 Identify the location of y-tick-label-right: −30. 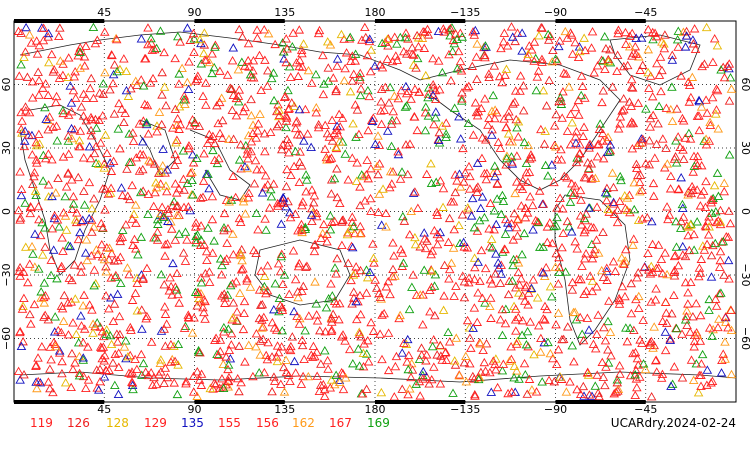
(744, 274).